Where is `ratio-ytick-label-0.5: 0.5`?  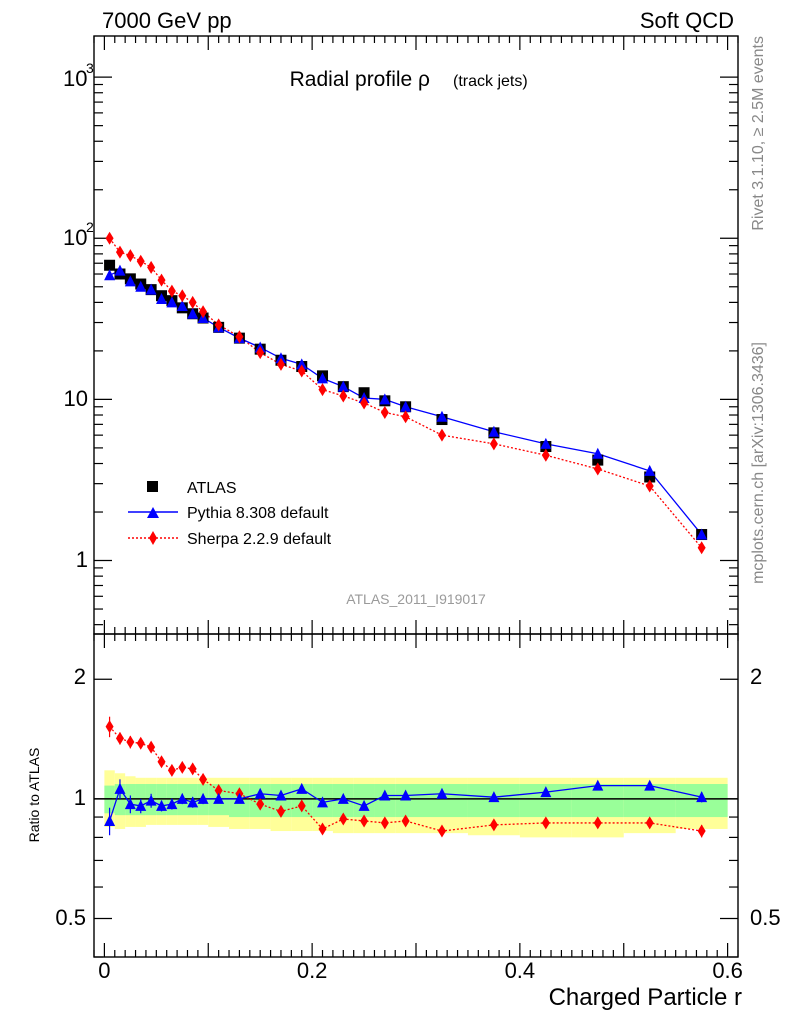 ratio-ytick-label-0.5: 0.5 is located at coordinates (70, 917).